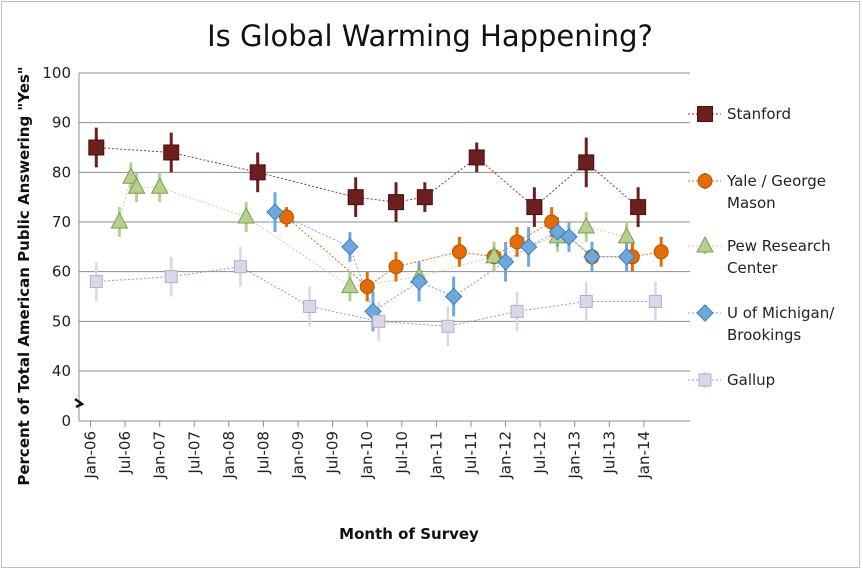  What do you see at coordinates (609, 453) in the screenshot?
I see `x-tick-label: Jul-13` at bounding box center [609, 453].